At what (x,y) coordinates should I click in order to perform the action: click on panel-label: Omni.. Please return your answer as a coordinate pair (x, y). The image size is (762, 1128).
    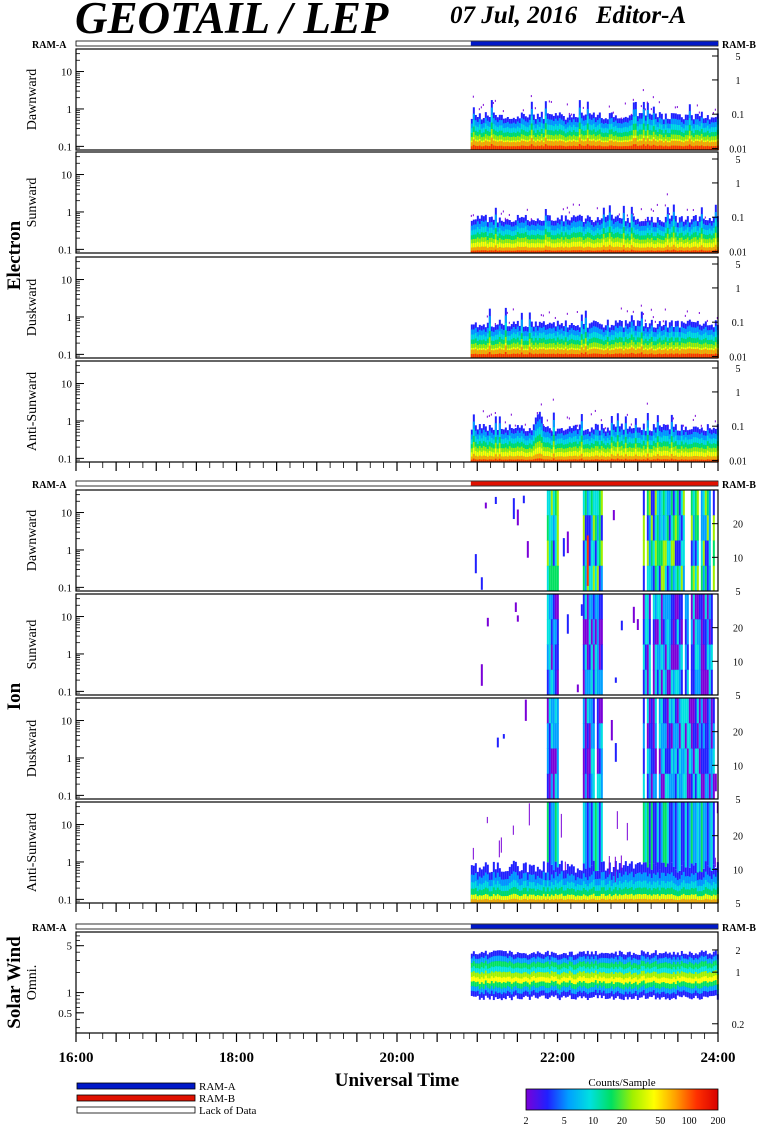
    Looking at the image, I should click on (32, 982).